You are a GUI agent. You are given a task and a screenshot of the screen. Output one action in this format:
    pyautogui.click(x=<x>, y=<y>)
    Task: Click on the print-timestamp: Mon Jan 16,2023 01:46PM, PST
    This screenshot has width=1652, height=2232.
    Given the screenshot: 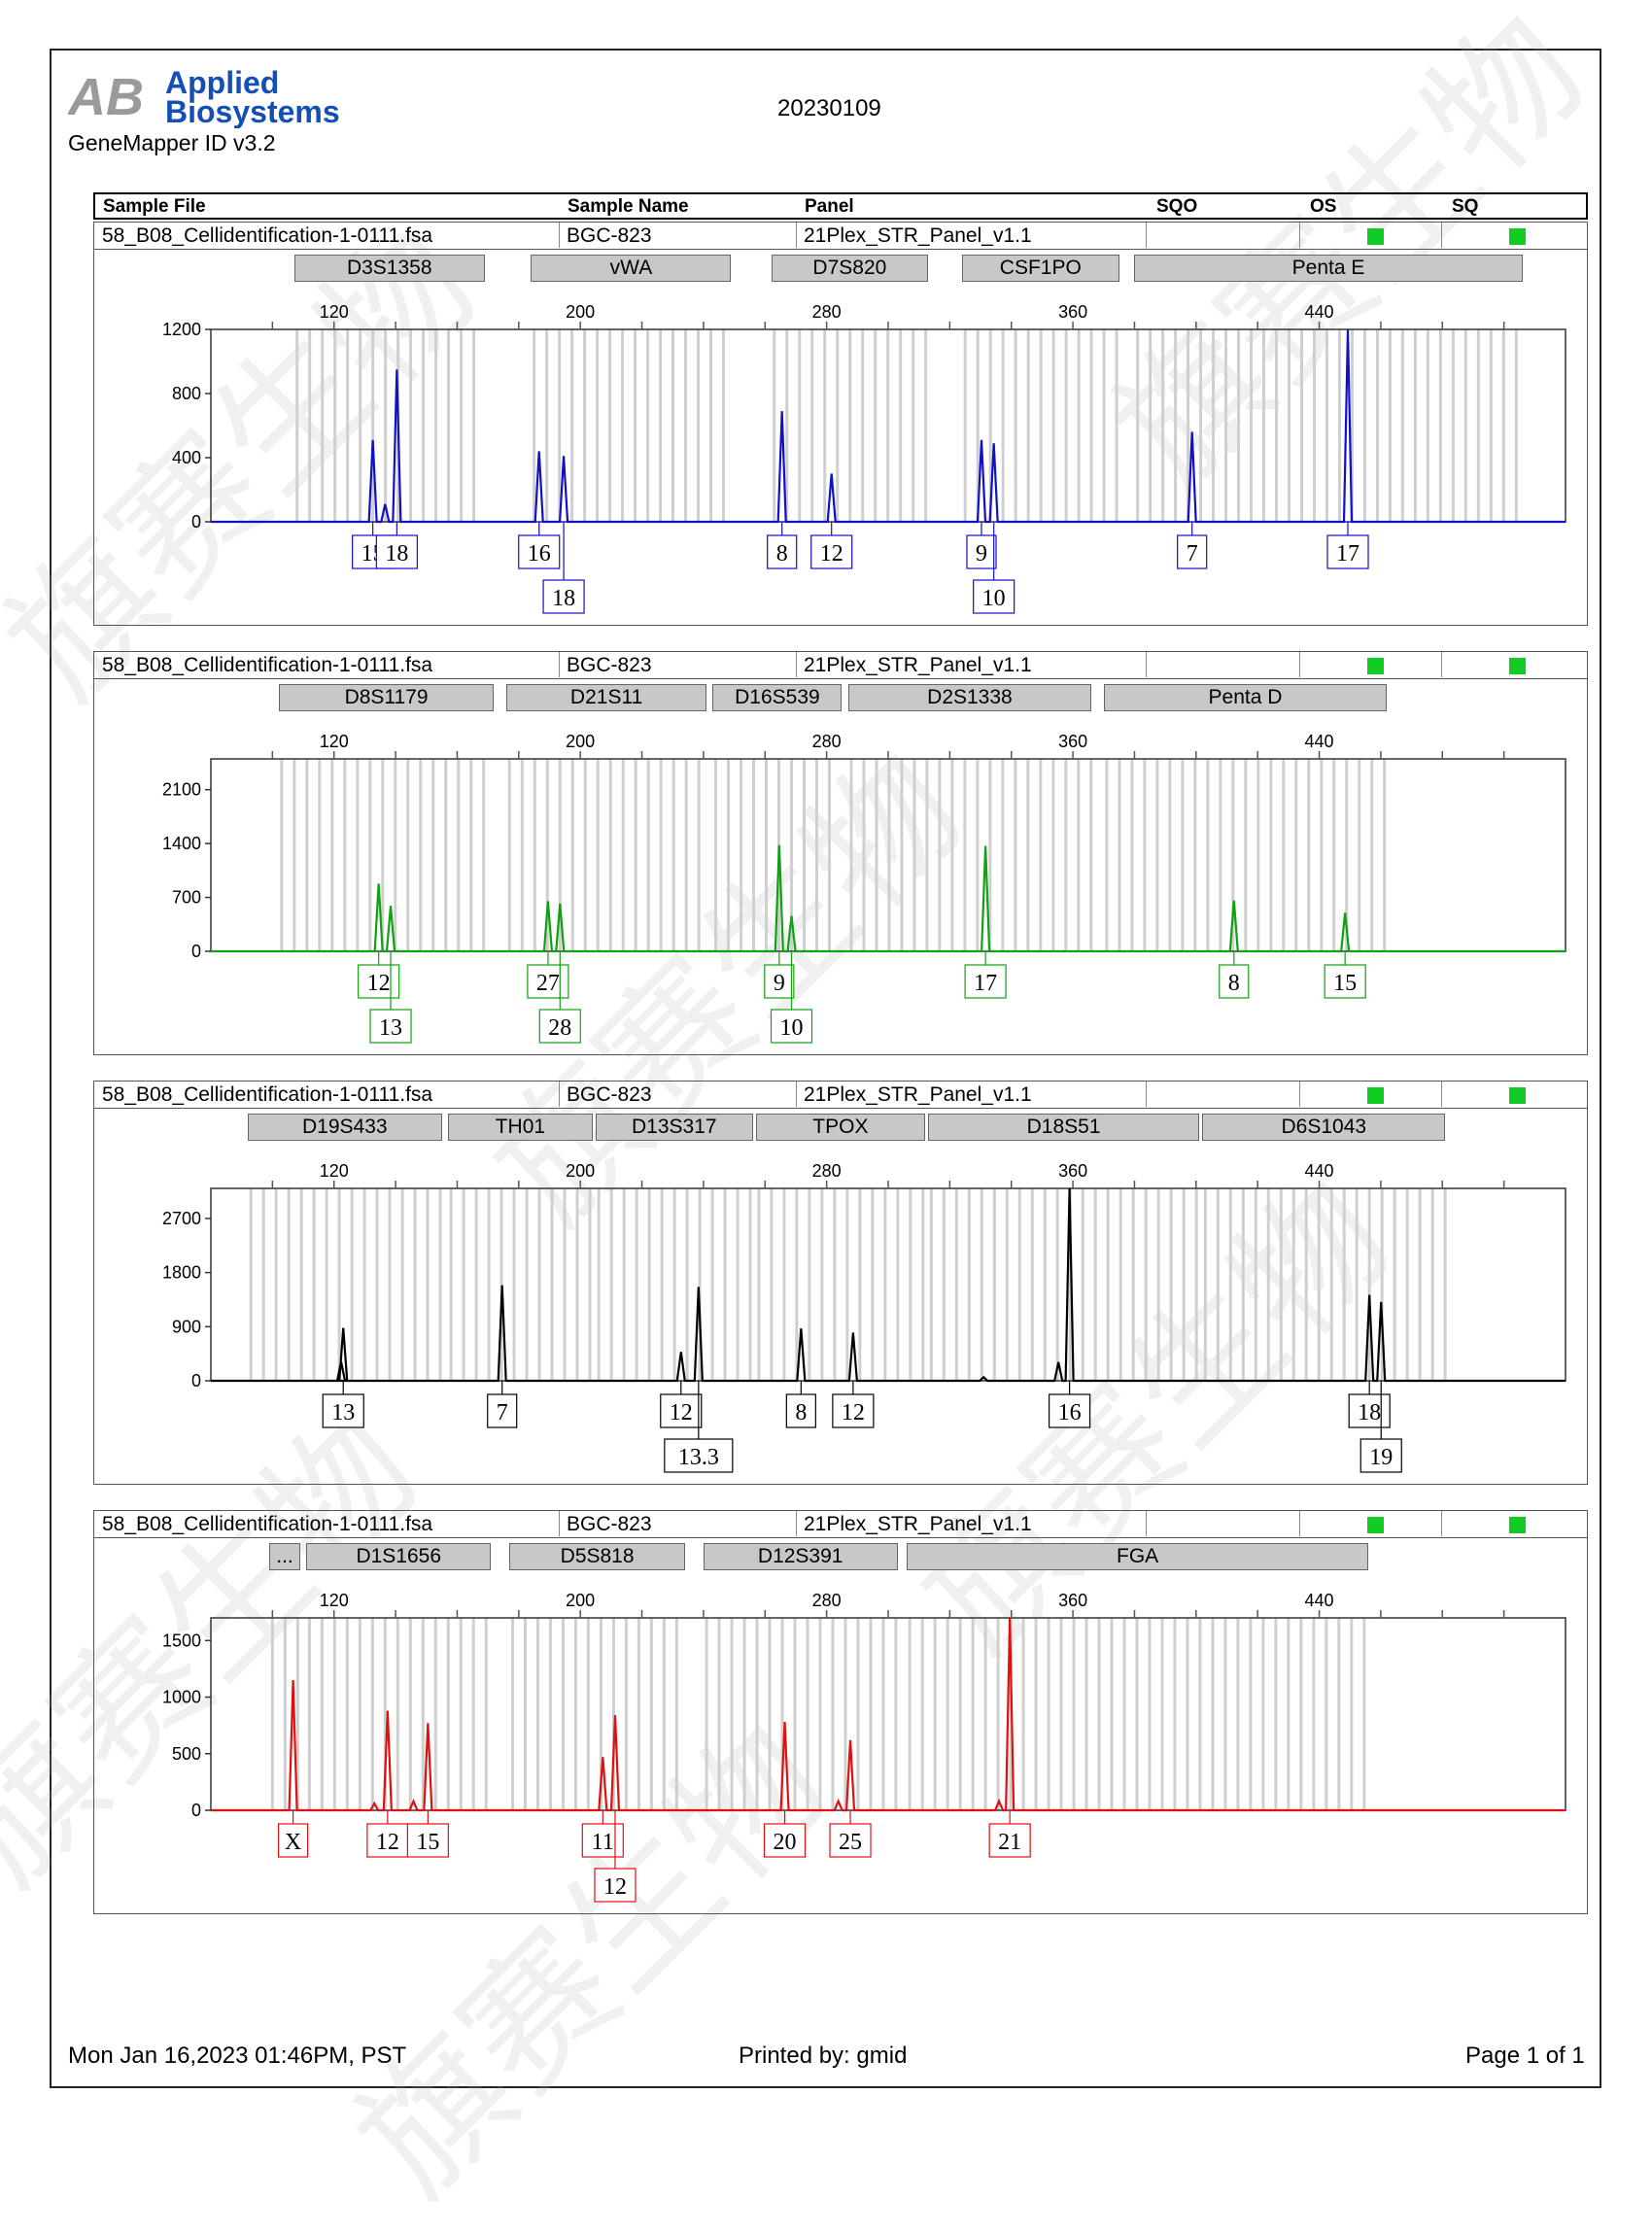 What is the action you would take?
    pyautogui.click(x=237, y=2056)
    